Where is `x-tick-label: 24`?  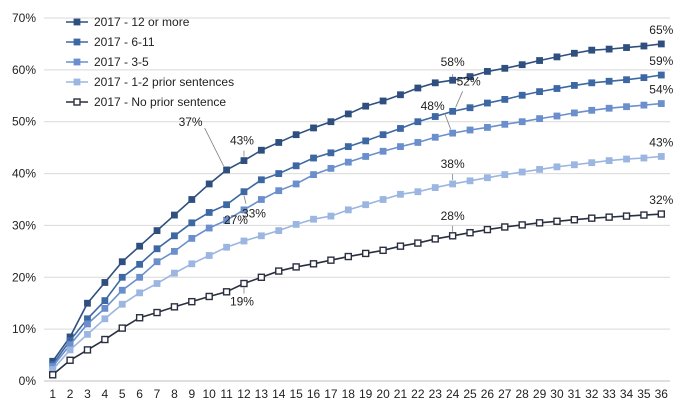
x-tick-label: 24 is located at coordinates (453, 394).